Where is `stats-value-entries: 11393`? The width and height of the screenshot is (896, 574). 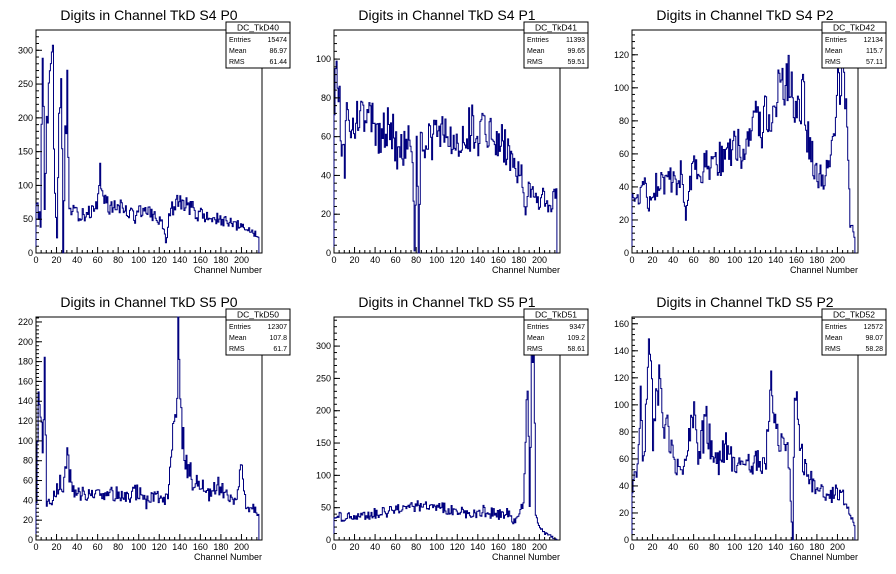
stats-value-entries: 11393 is located at coordinates (575, 40).